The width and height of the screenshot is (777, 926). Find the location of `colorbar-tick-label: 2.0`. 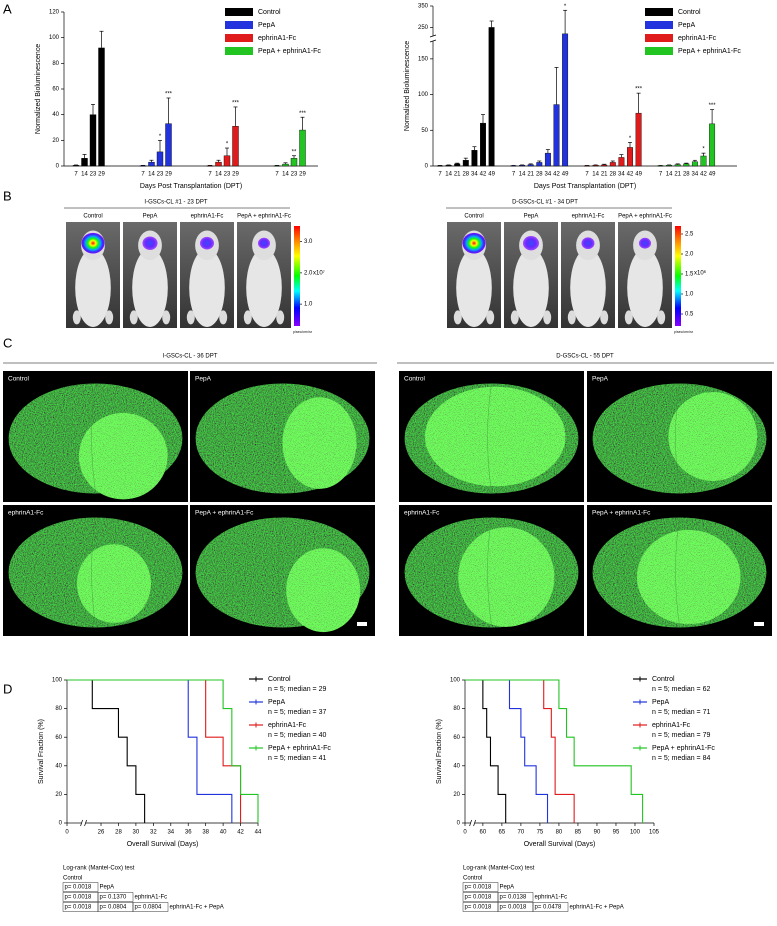

colorbar-tick-label: 2.0 is located at coordinates (689, 255).